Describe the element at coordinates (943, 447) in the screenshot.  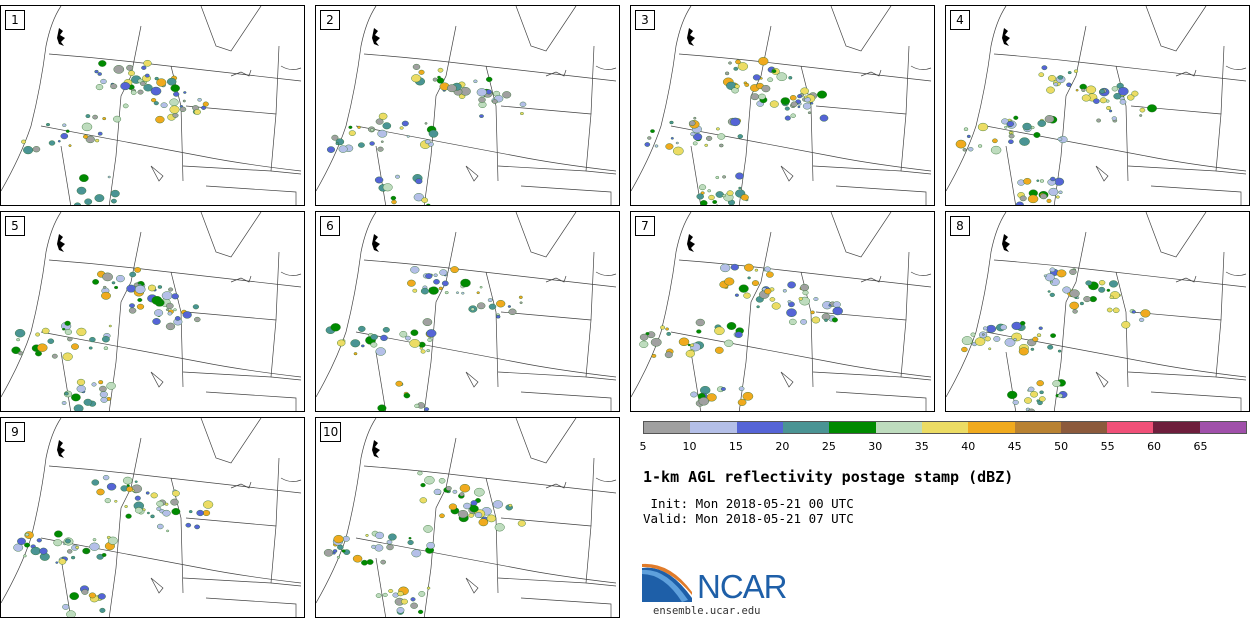
I see `colorbar-tick-labels: 5 10 15 20 25 30 35 40 45 50 55 60 65` at that location.